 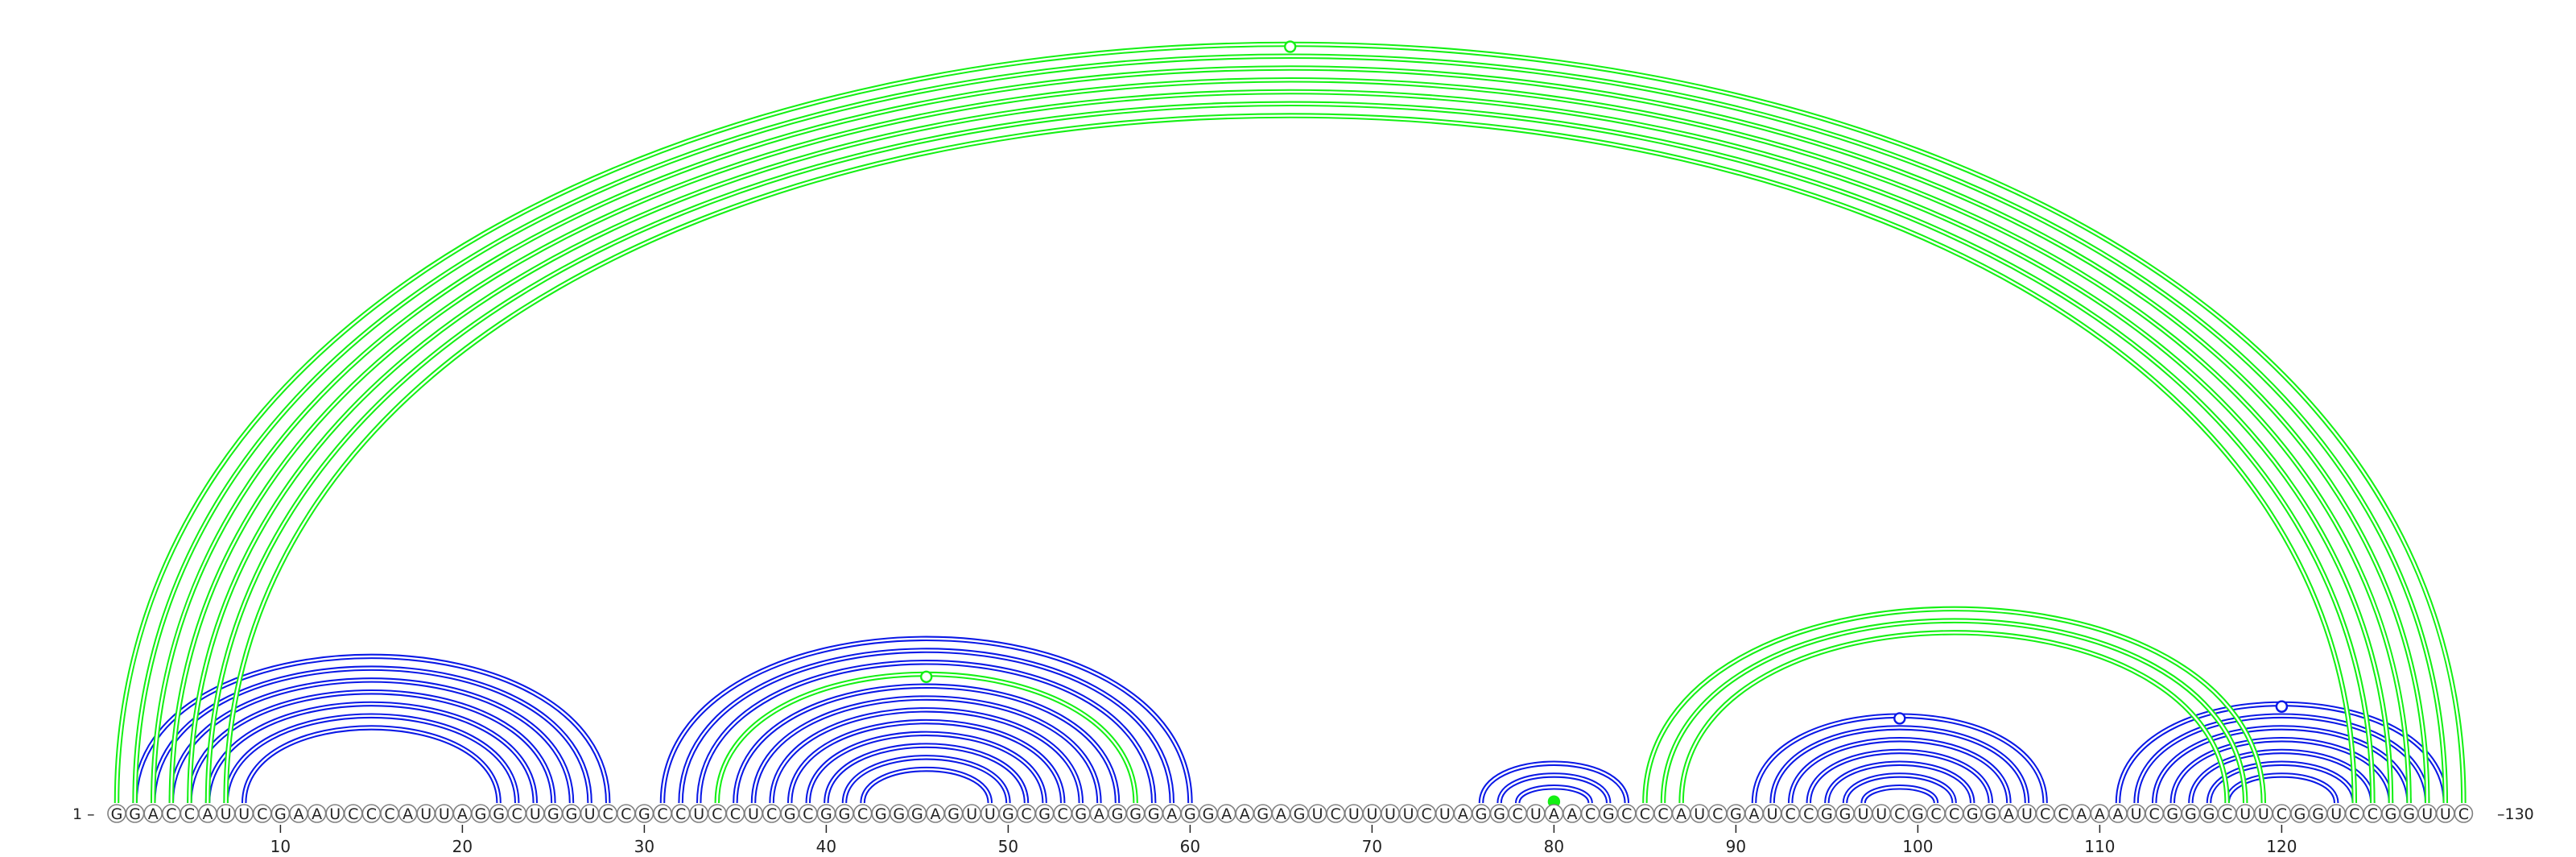 I want to click on end-label: –130, so click(x=2515, y=814).